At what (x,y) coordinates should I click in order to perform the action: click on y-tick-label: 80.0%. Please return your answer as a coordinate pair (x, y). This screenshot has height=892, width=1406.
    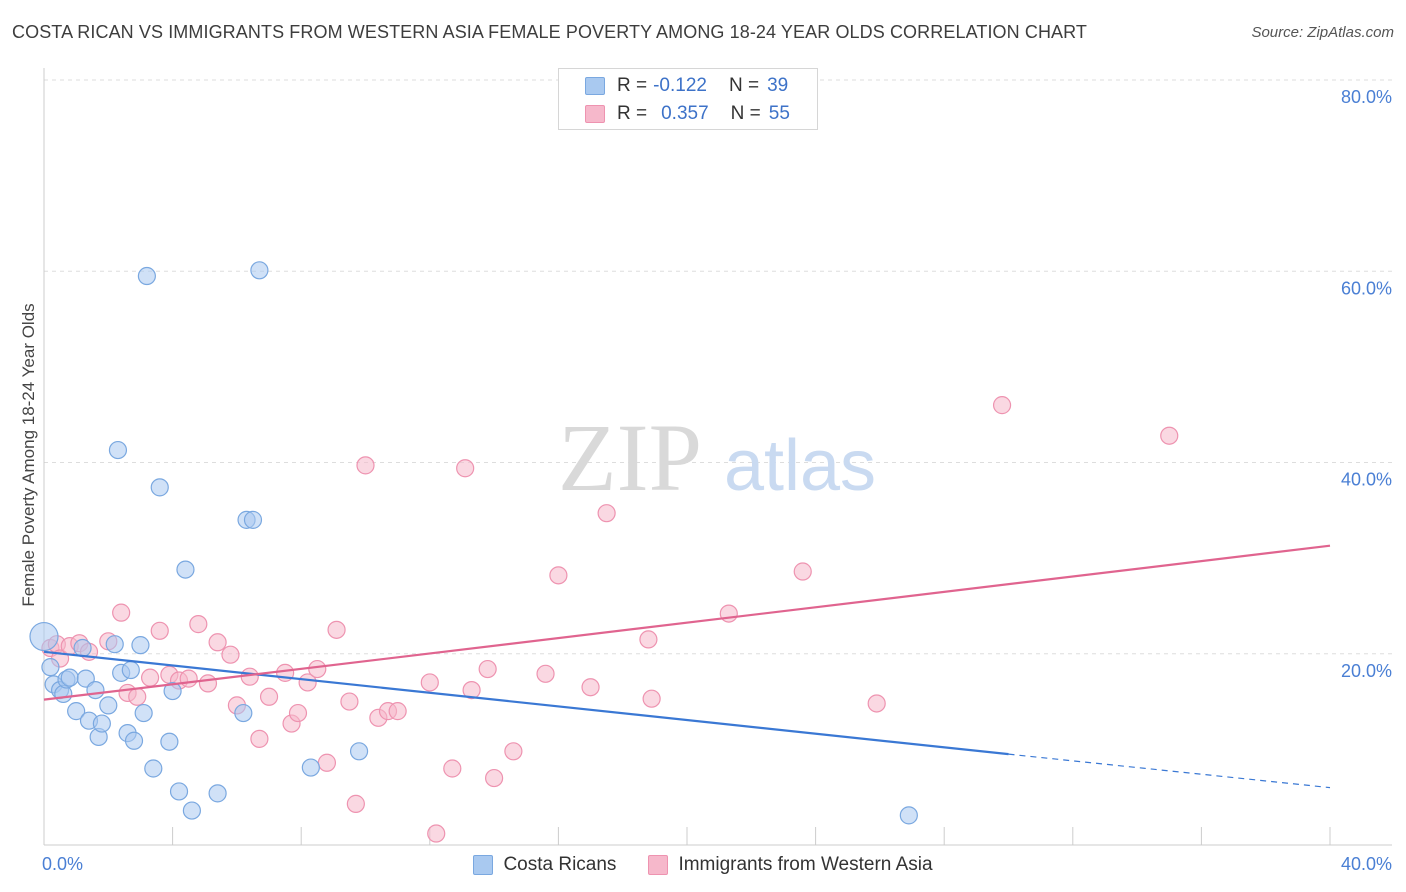
    Looking at the image, I should click on (1366, 97).